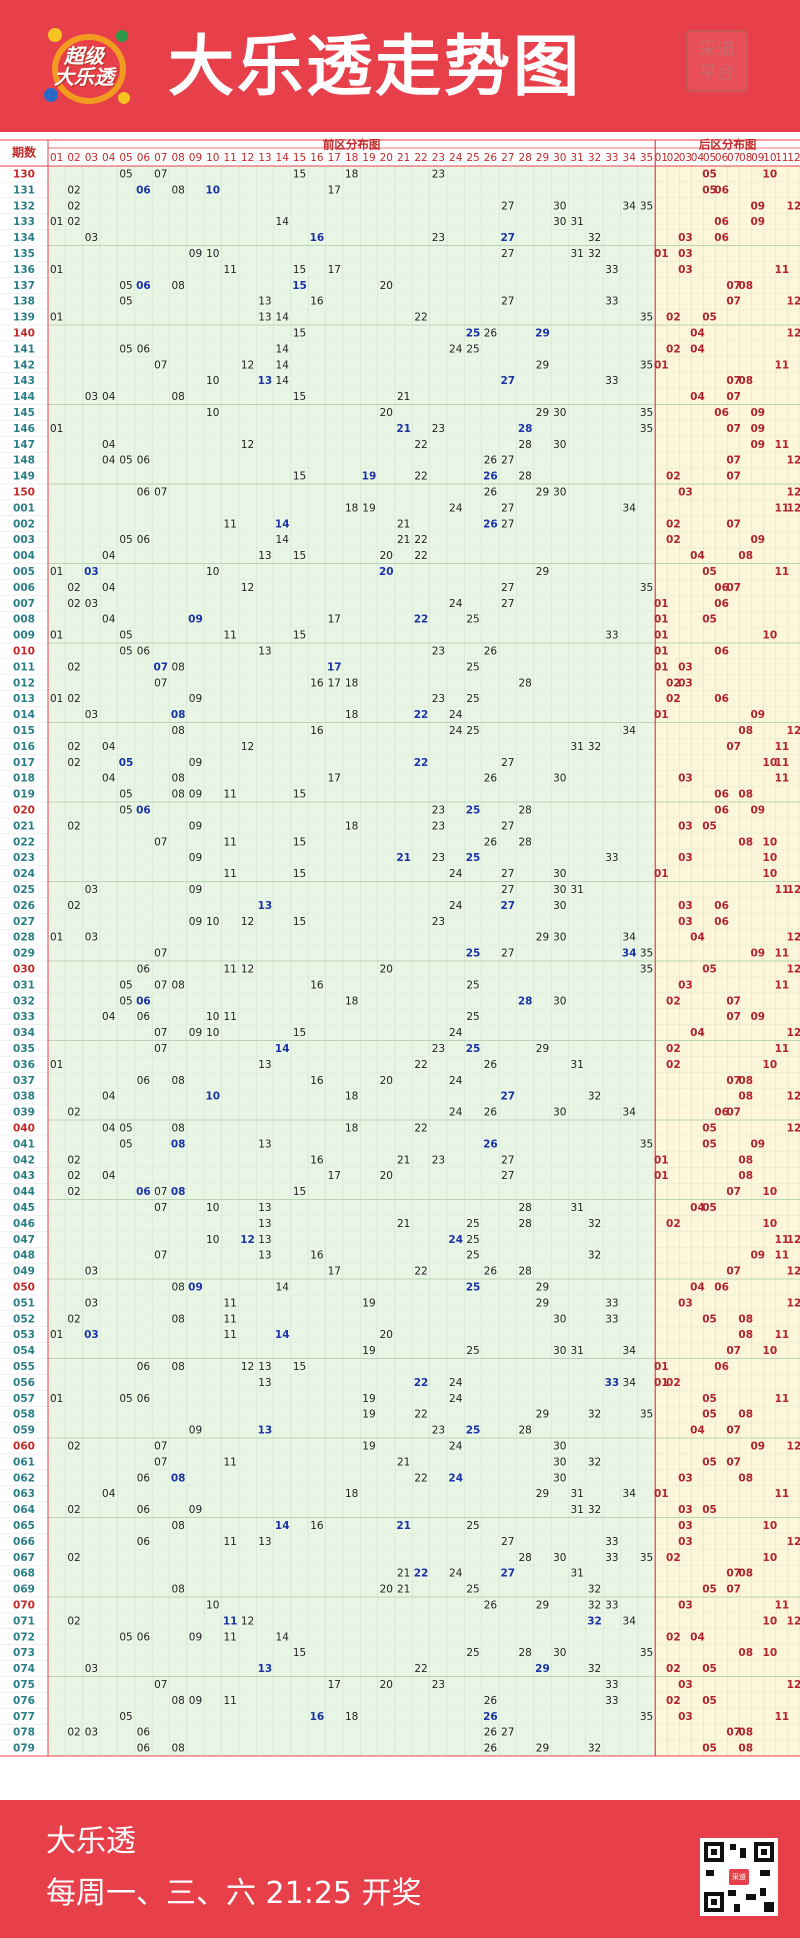 Image resolution: width=800 pixels, height=1938 pixels. What do you see at coordinates (646, 413) in the screenshot?
I see `front-number: 35` at bounding box center [646, 413].